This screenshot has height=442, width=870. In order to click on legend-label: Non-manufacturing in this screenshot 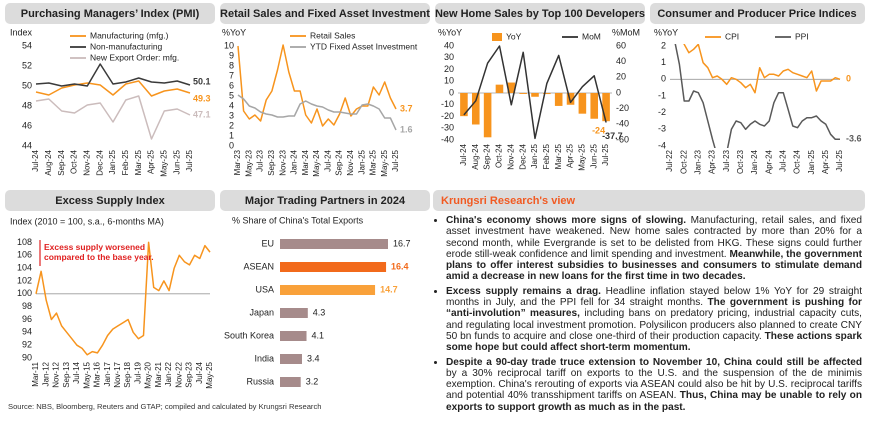, I will do `click(126, 46)`.